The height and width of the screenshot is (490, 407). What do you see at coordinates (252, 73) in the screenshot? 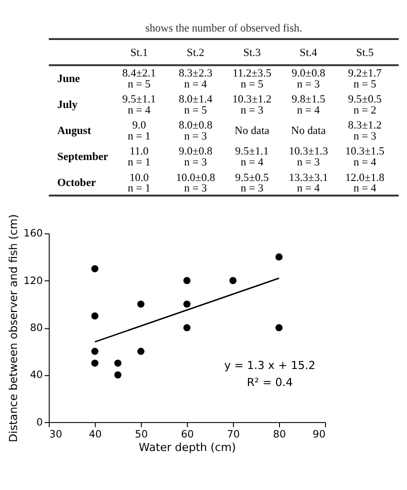
I see `text: 11.2±3.5` at bounding box center [252, 73].